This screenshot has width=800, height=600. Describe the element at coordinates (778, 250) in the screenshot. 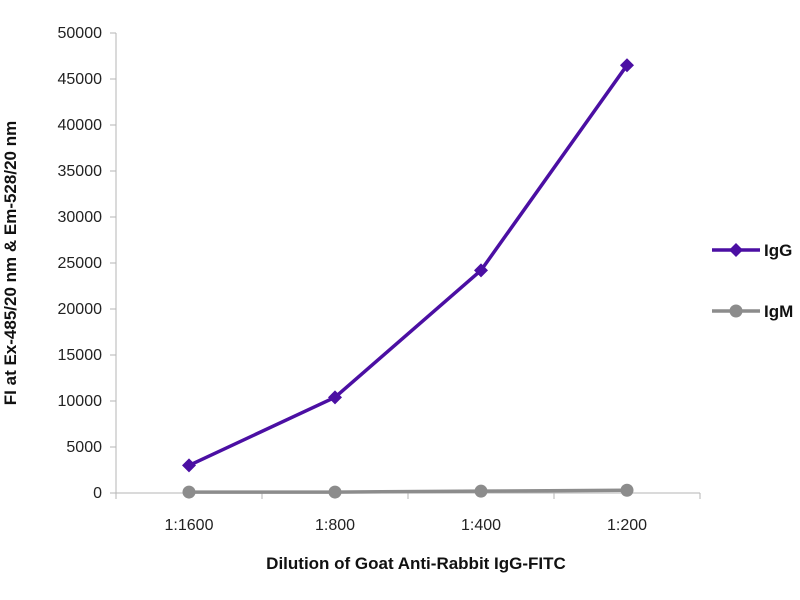

I see `legend-label: IgG` at that location.